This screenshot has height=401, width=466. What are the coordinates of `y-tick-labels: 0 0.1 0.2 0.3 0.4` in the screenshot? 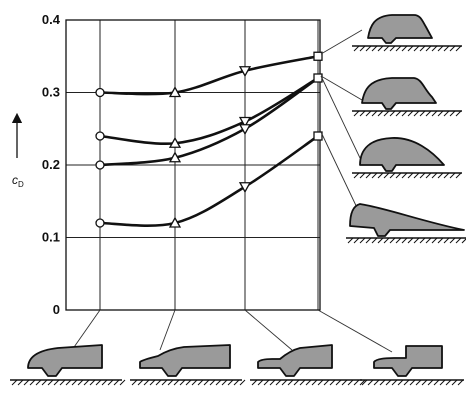 It's located at (51, 164).